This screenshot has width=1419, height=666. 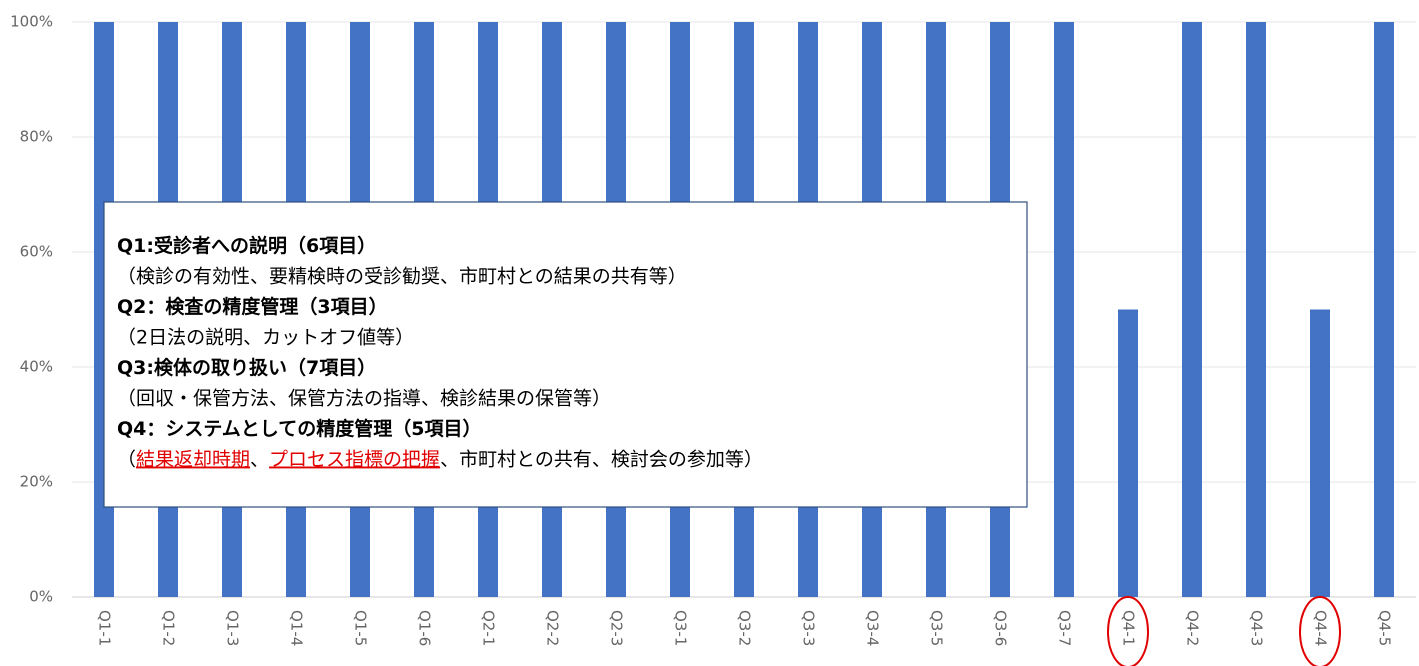 I want to click on annotation-text: （検診の有効性、要精検時の受診勧奨、市町村との結果の共有等）, so click(x=402, y=276).